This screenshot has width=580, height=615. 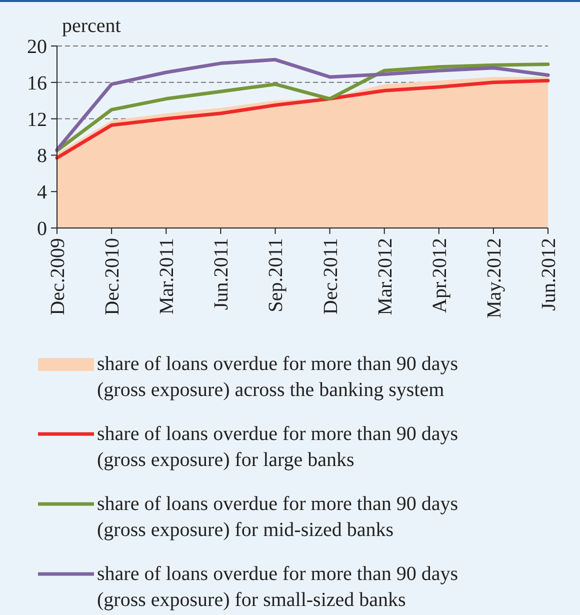 I want to click on x-tick-label: Apr.2012, so click(x=439, y=275).